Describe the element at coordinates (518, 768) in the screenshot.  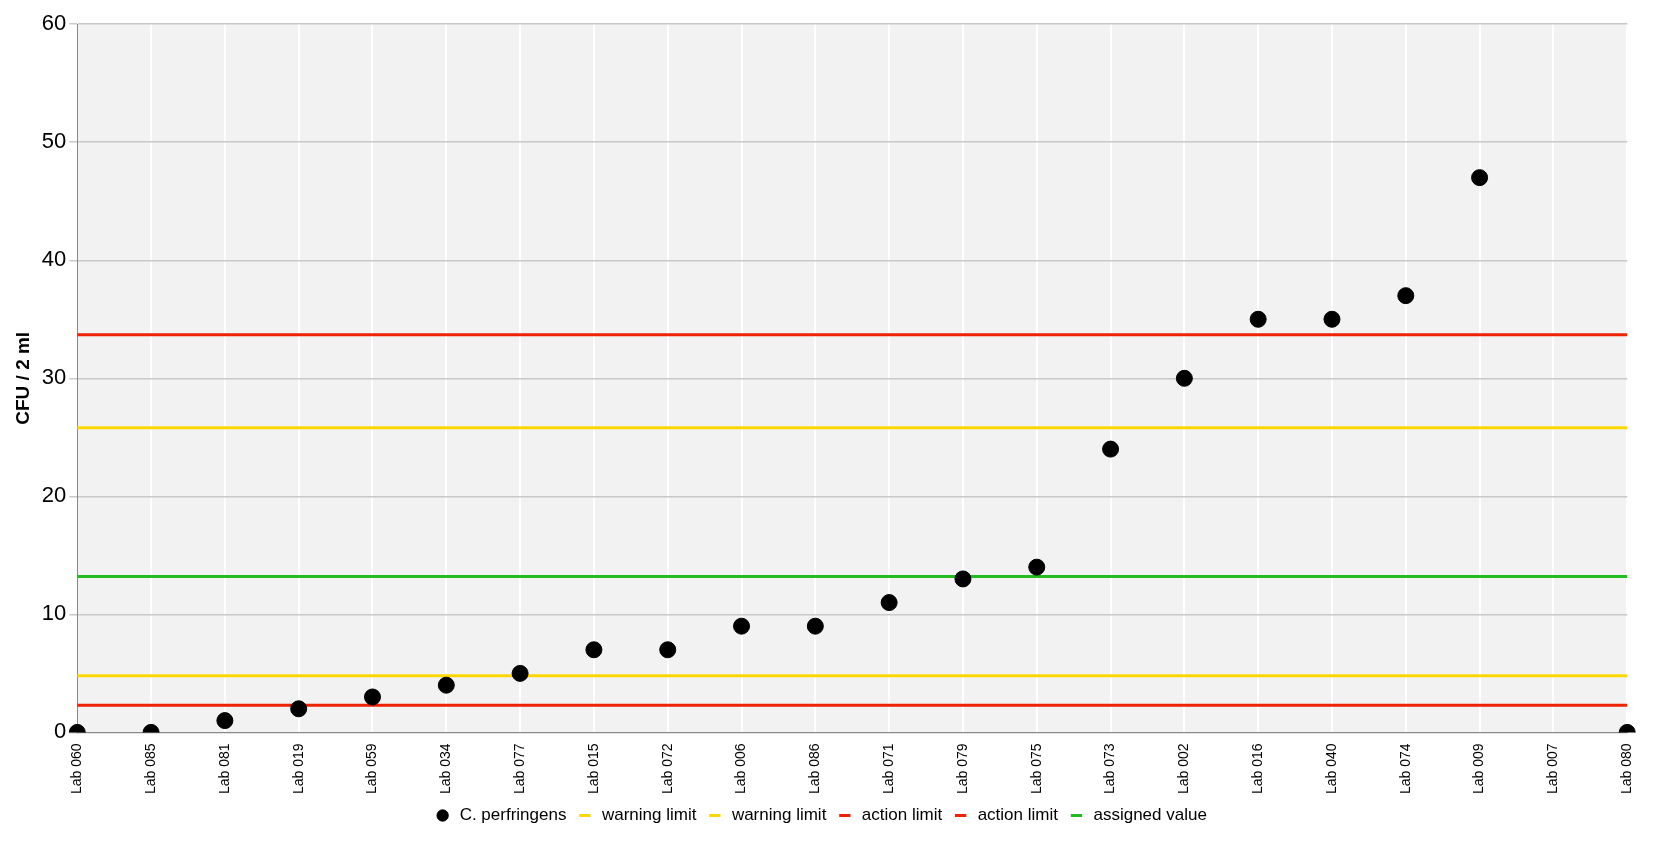
I see `x-tick-label: Lab 077` at that location.